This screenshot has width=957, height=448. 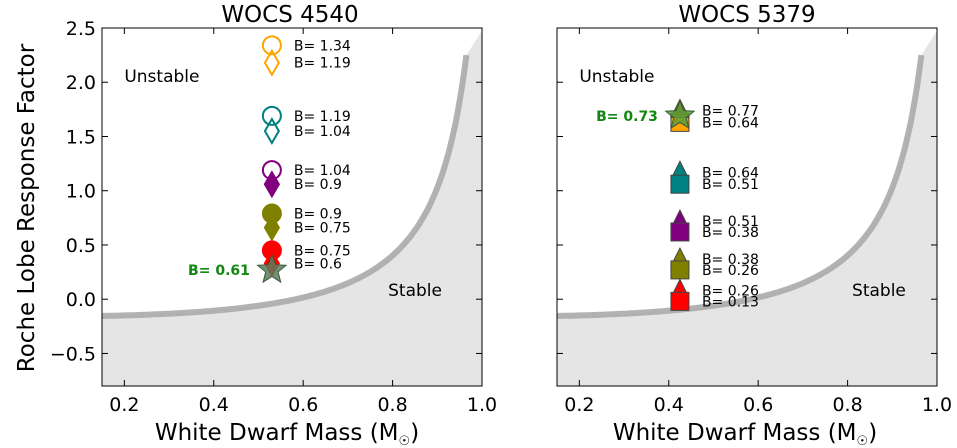 I want to click on y-axis-label: Roche Lobe Response Factor, so click(x=27, y=207).